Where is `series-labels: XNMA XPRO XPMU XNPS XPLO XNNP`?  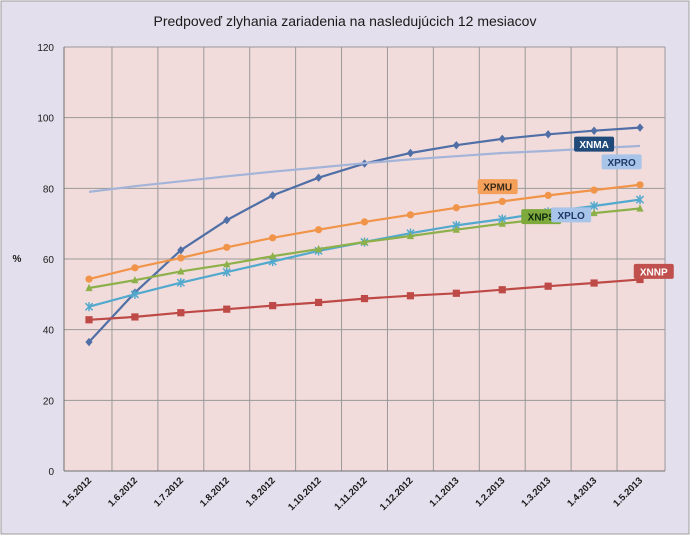
series-labels: XNMA XPRO XPMU XNPS XPLO XNNP is located at coordinates (575, 207).